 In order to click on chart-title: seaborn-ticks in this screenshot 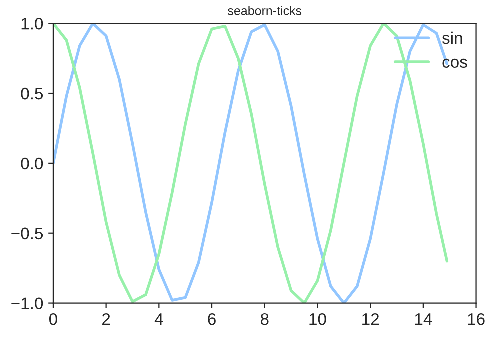, I will do `click(265, 11)`.